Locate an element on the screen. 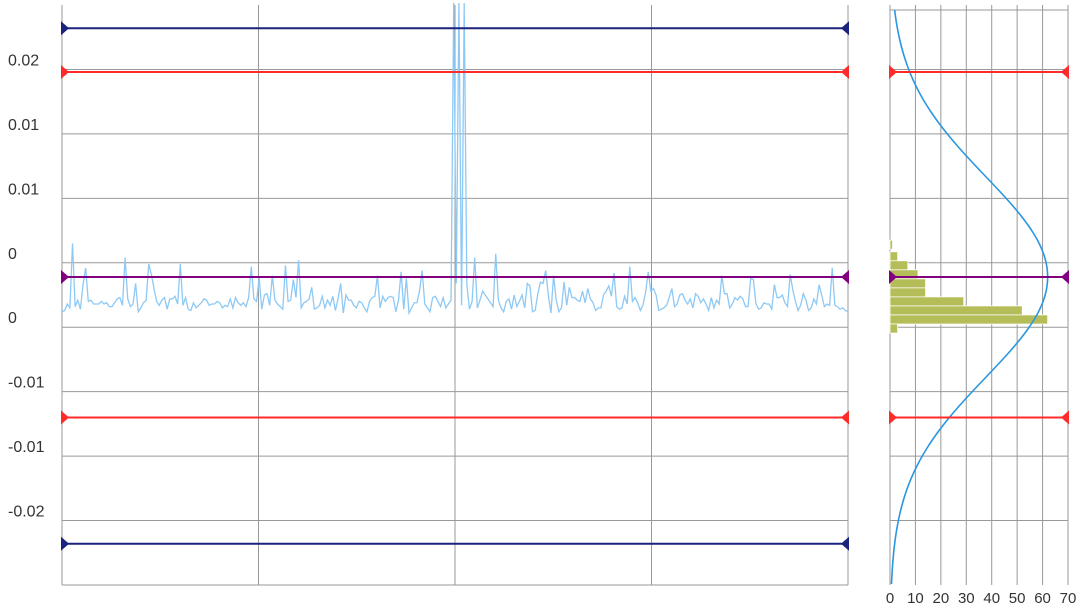 This screenshot has width=1086, height=610. y-tick-label: 0.02 is located at coordinates (23, 60).